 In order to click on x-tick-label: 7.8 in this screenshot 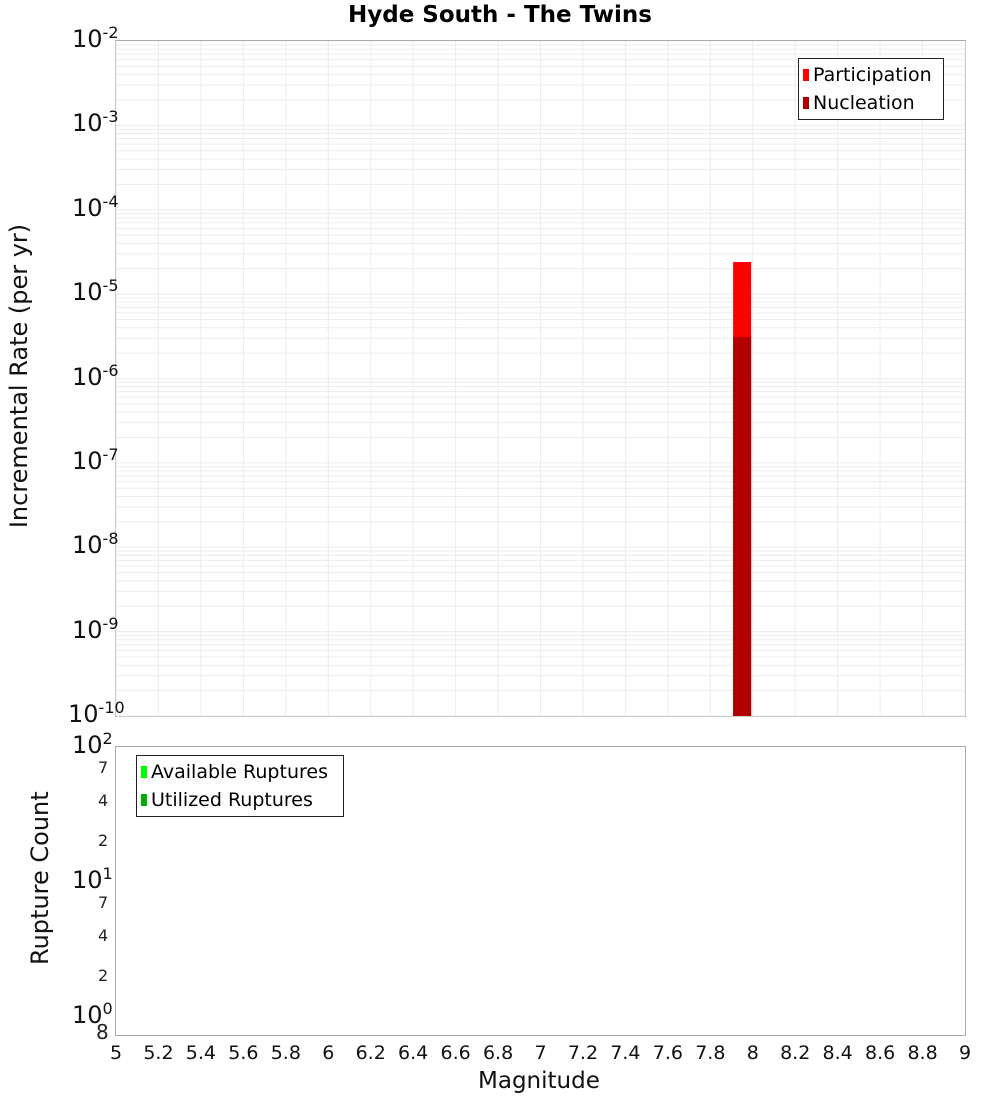, I will do `click(710, 1053)`.